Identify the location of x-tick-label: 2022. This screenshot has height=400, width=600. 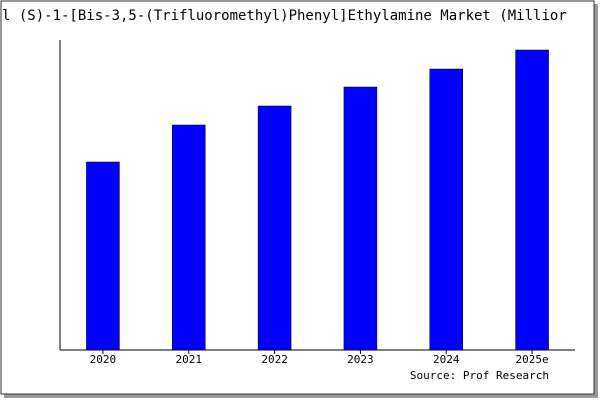
(274, 359).